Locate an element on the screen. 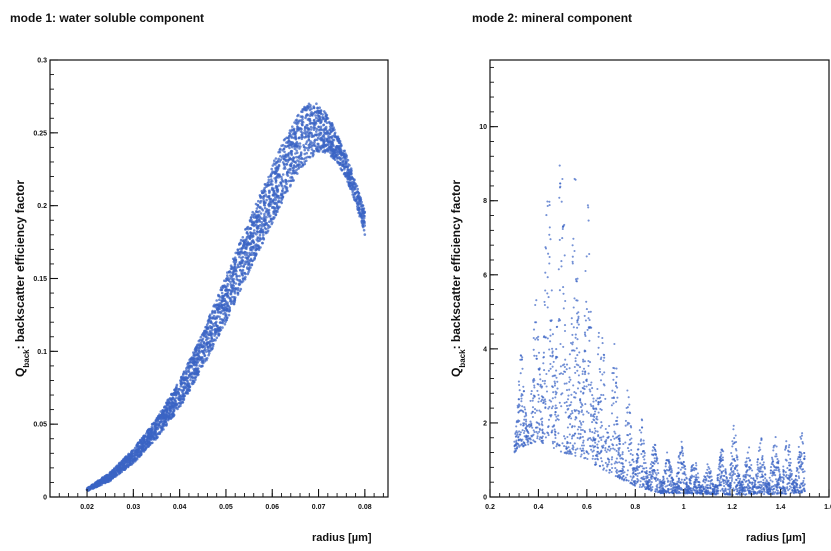 This screenshot has width=831, height=551. chart-1-x-tick-label: 0.07 is located at coordinates (319, 507).